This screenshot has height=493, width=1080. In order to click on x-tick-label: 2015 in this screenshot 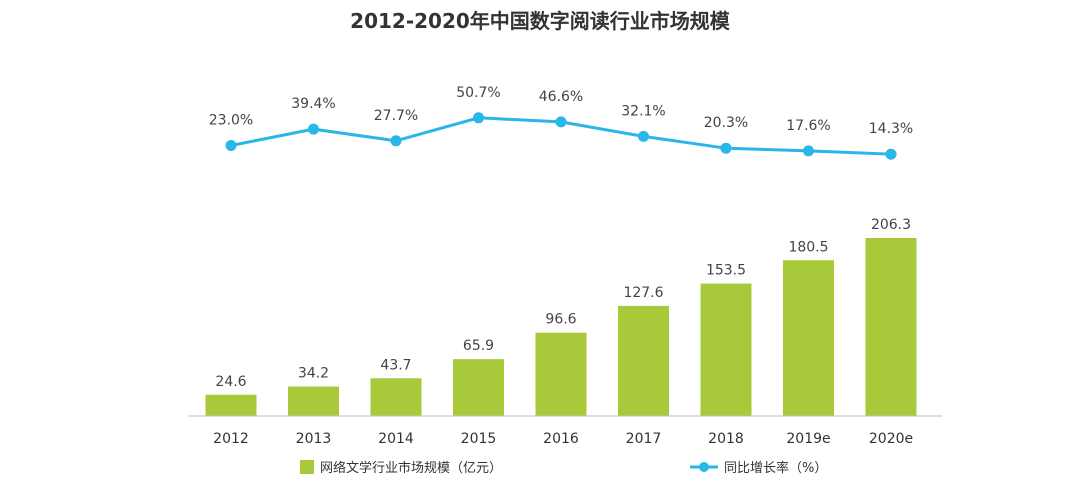, I will do `click(479, 439)`.